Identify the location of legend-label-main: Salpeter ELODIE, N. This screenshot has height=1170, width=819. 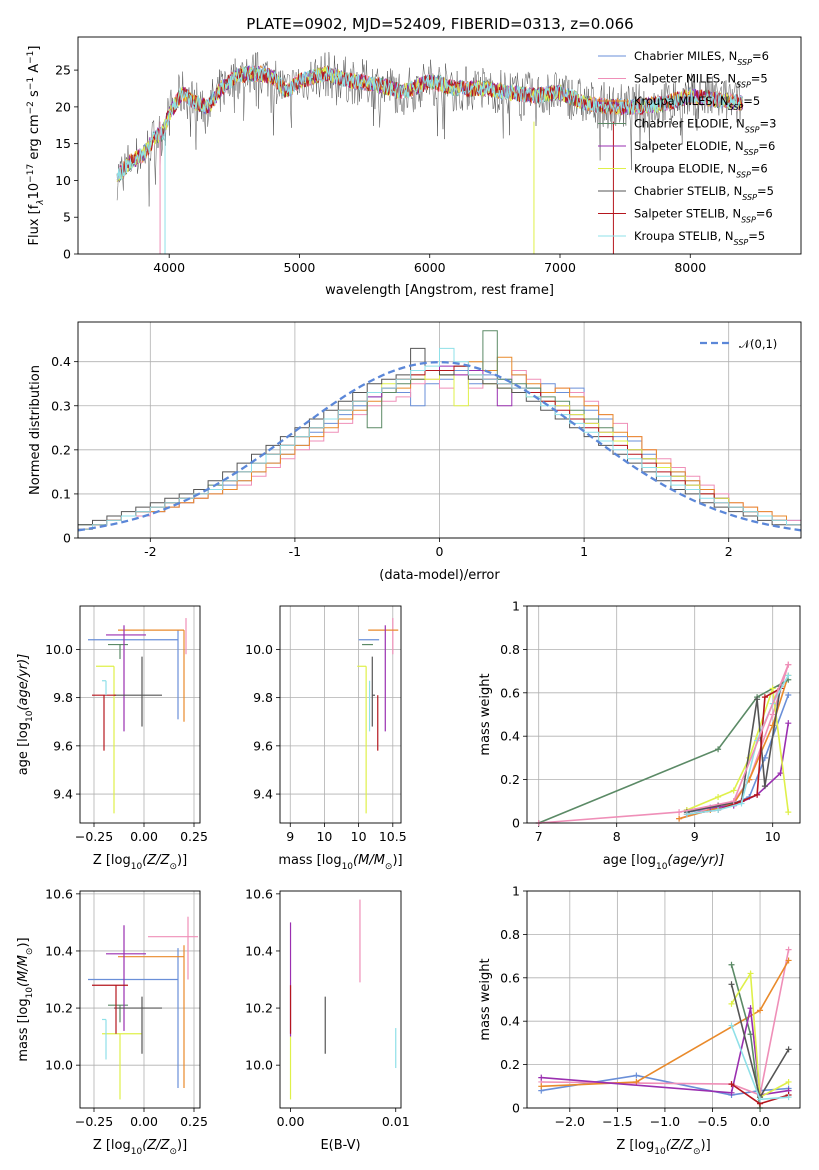
(689, 146).